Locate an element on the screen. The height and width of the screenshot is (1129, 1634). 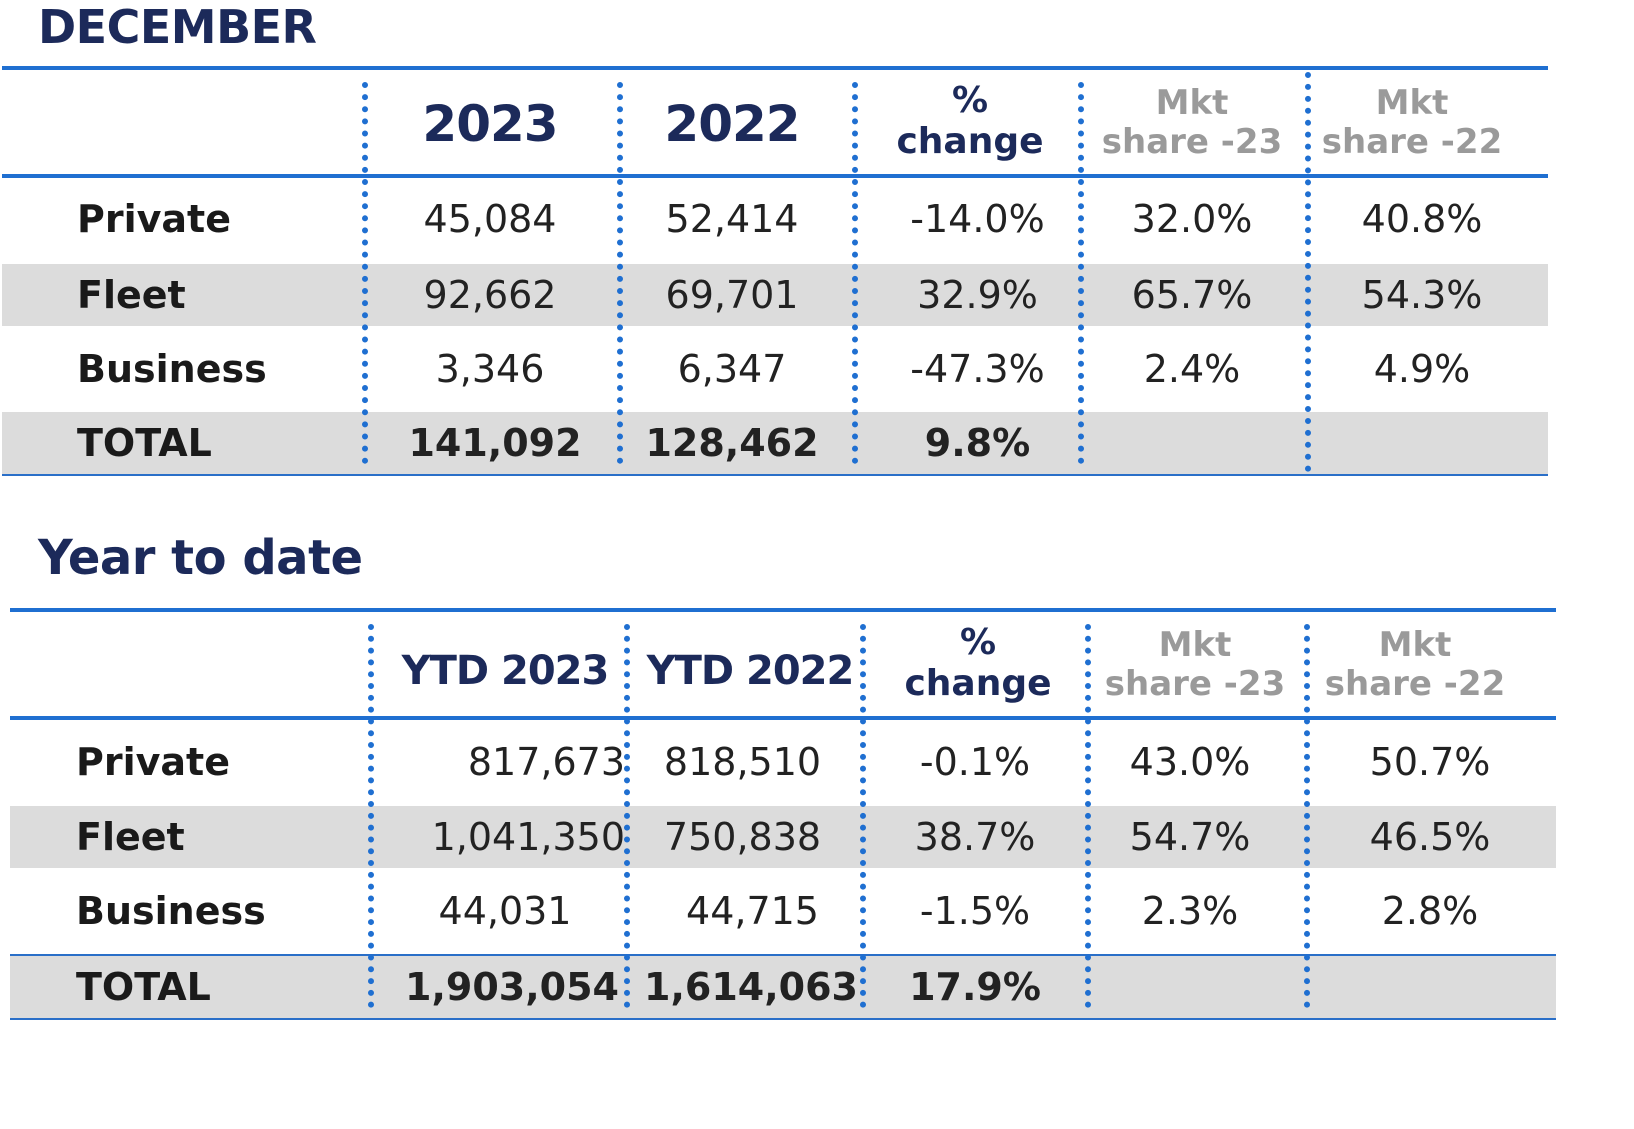
value-change: -0.1% is located at coordinates (975, 762).